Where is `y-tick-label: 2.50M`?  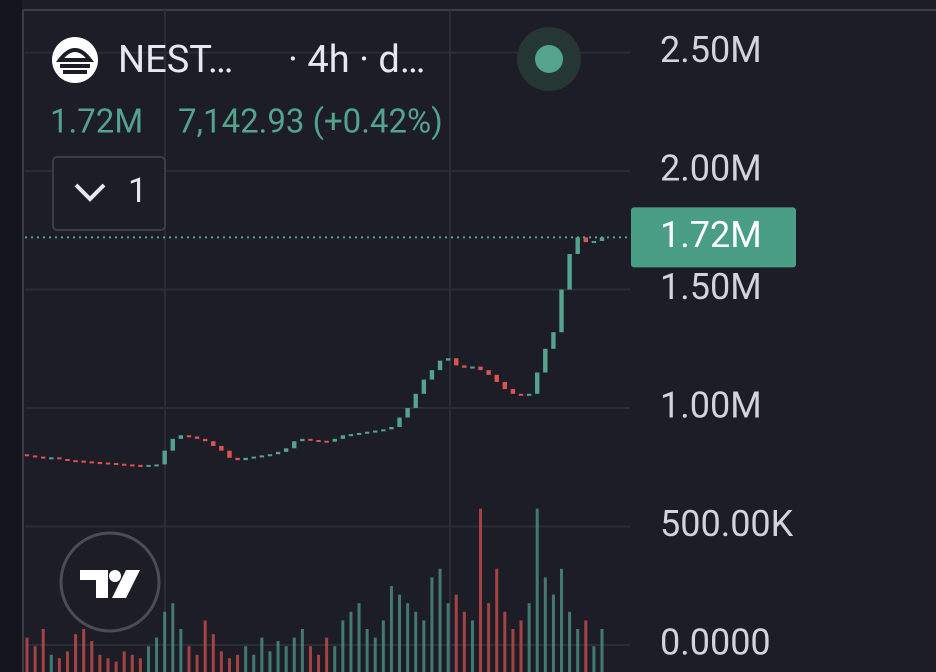 y-tick-label: 2.50M is located at coordinates (711, 50).